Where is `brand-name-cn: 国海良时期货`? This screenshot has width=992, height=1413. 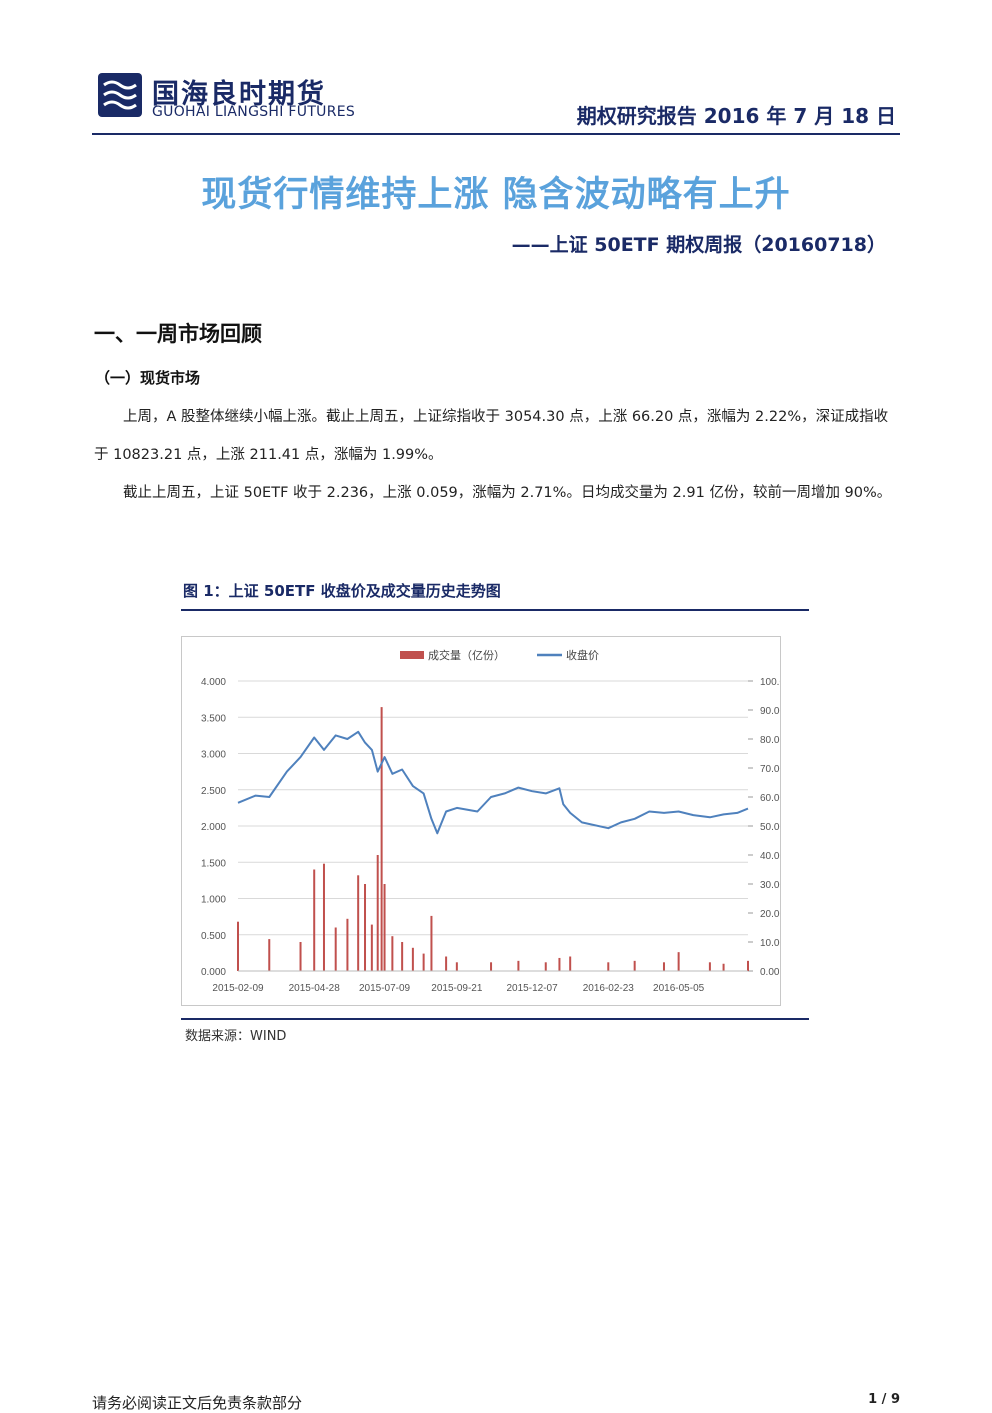 brand-name-cn: 国海良时期货 is located at coordinates (239, 94).